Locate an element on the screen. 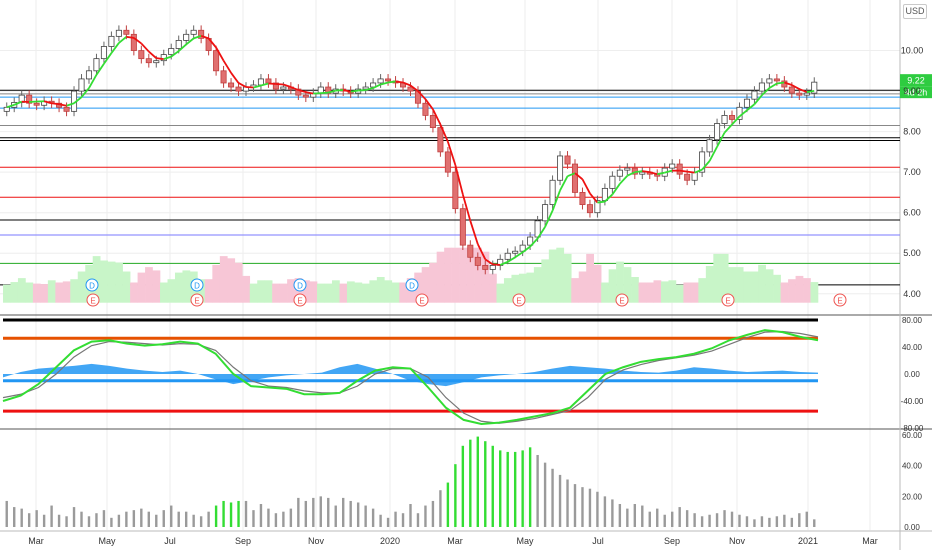  osc-y-tick-label: -40.00 is located at coordinates (912, 401).